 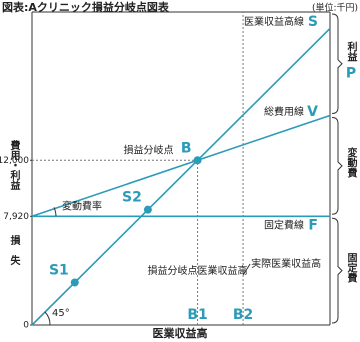 What do you see at coordinates (14, 254) in the screenshot?
I see `loss-label: 損失` at bounding box center [14, 254].